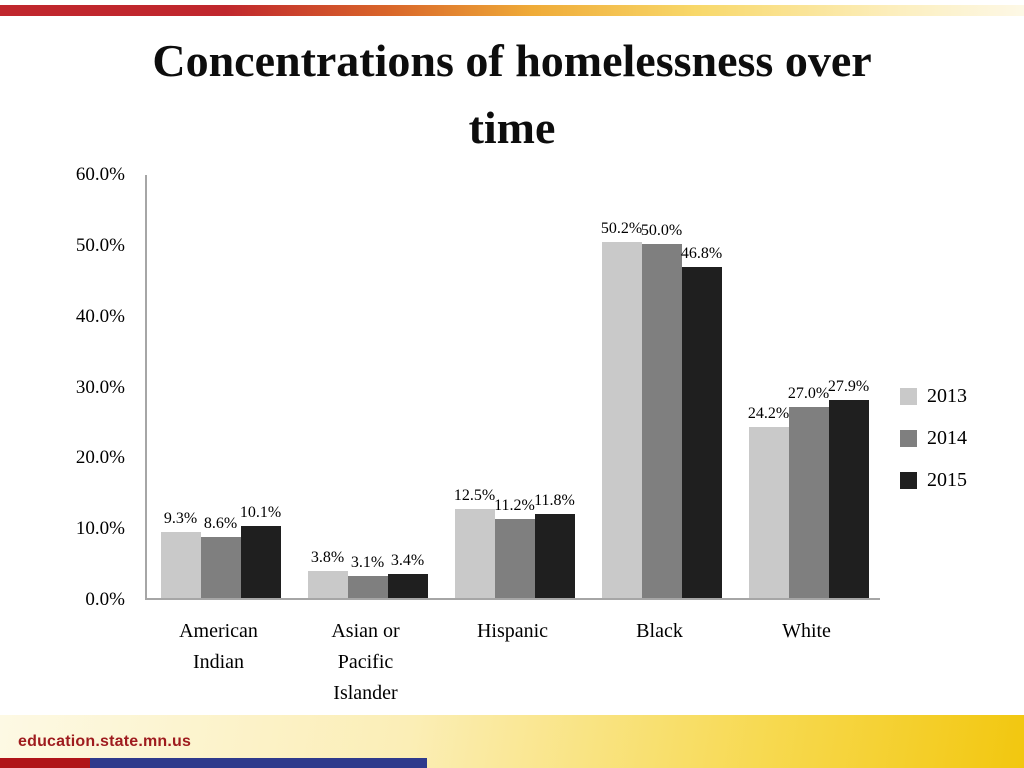 This screenshot has height=768, width=1024. What do you see at coordinates (407, 560) in the screenshot?
I see `data-label: 3.4%` at bounding box center [407, 560].